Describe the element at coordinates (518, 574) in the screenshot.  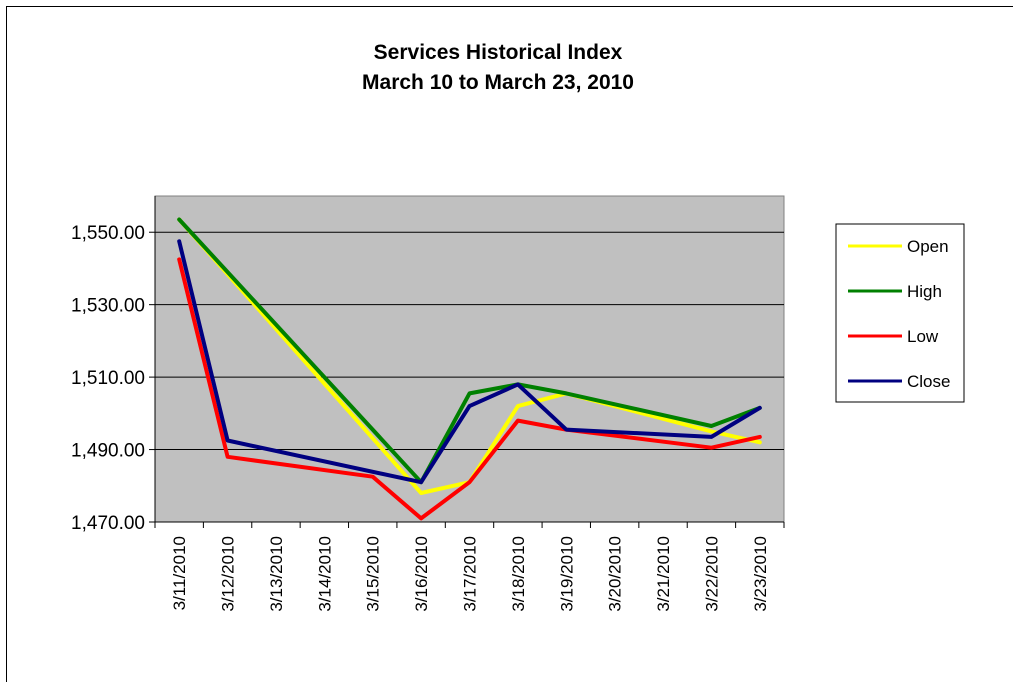
I see `x-tick-label: 3/18/2010` at that location.